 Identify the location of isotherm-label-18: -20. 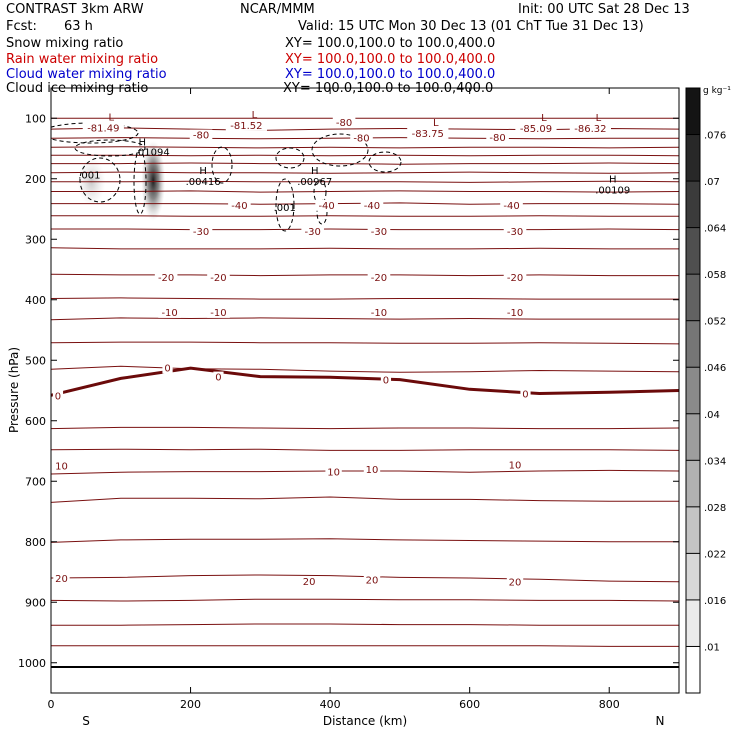
(218, 278).